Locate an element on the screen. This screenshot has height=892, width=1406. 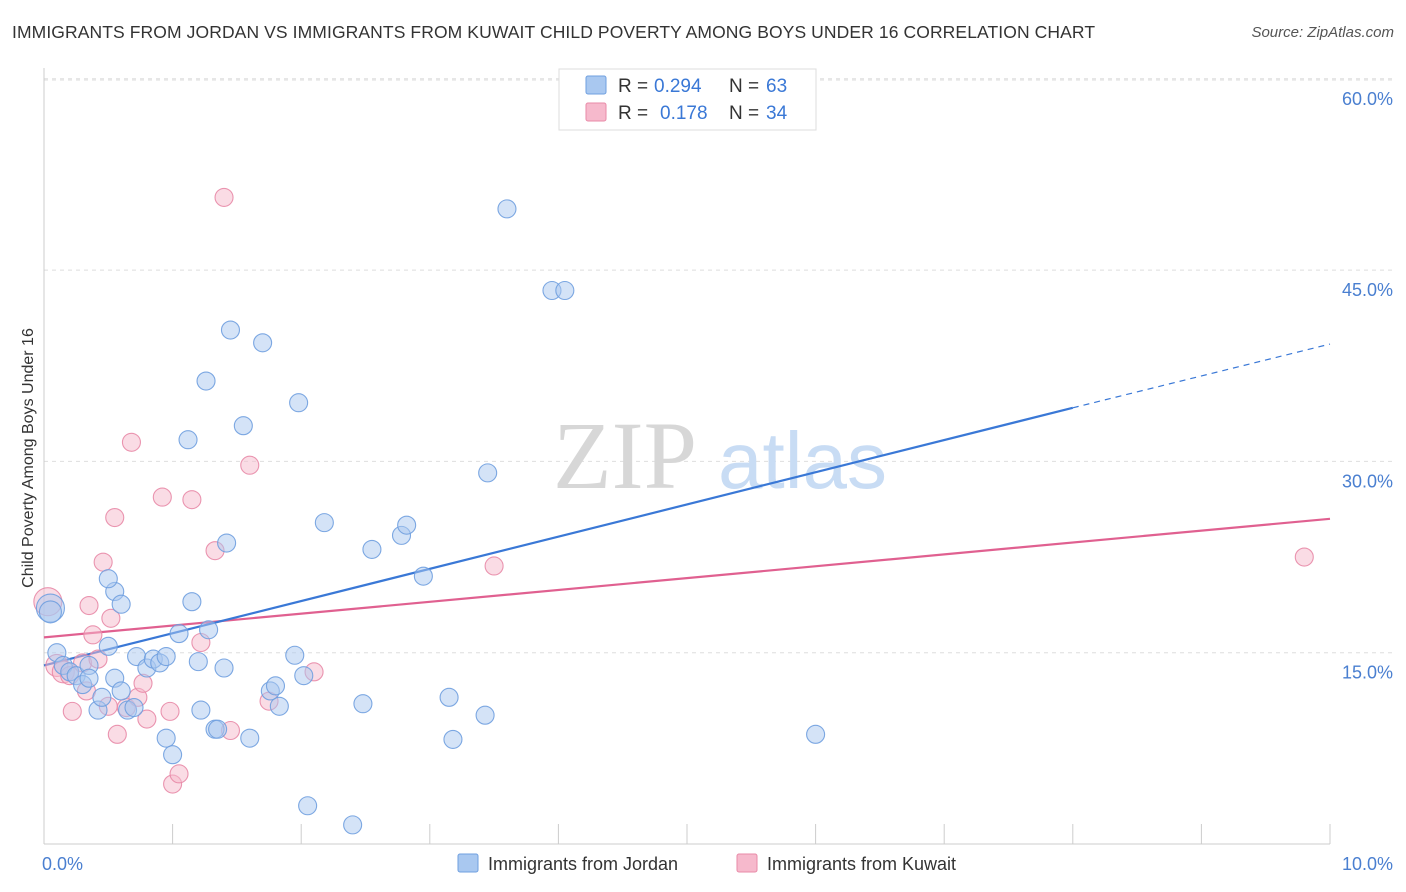
trend-line-kuwait is located at coordinates (687, 578).